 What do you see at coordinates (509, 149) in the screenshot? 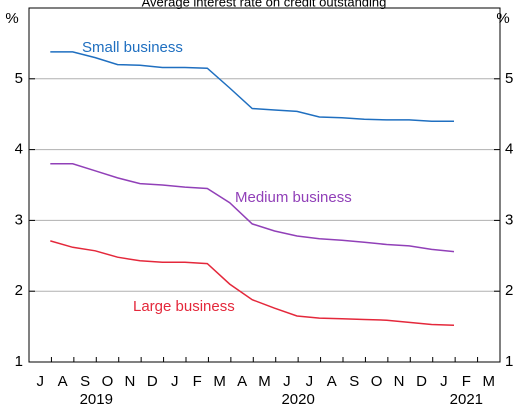
I see `y-tick-label-right: 4` at bounding box center [509, 149].